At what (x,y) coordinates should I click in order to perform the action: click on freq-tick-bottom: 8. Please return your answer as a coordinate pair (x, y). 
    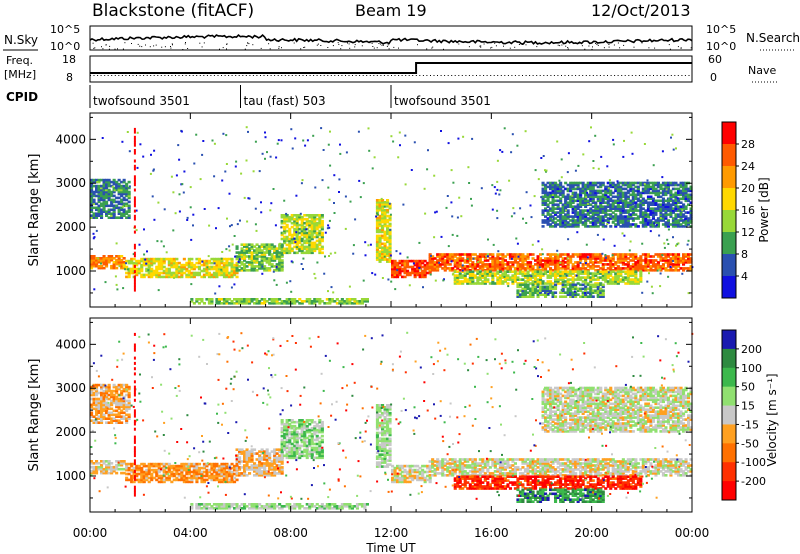
    Looking at the image, I should click on (69, 77).